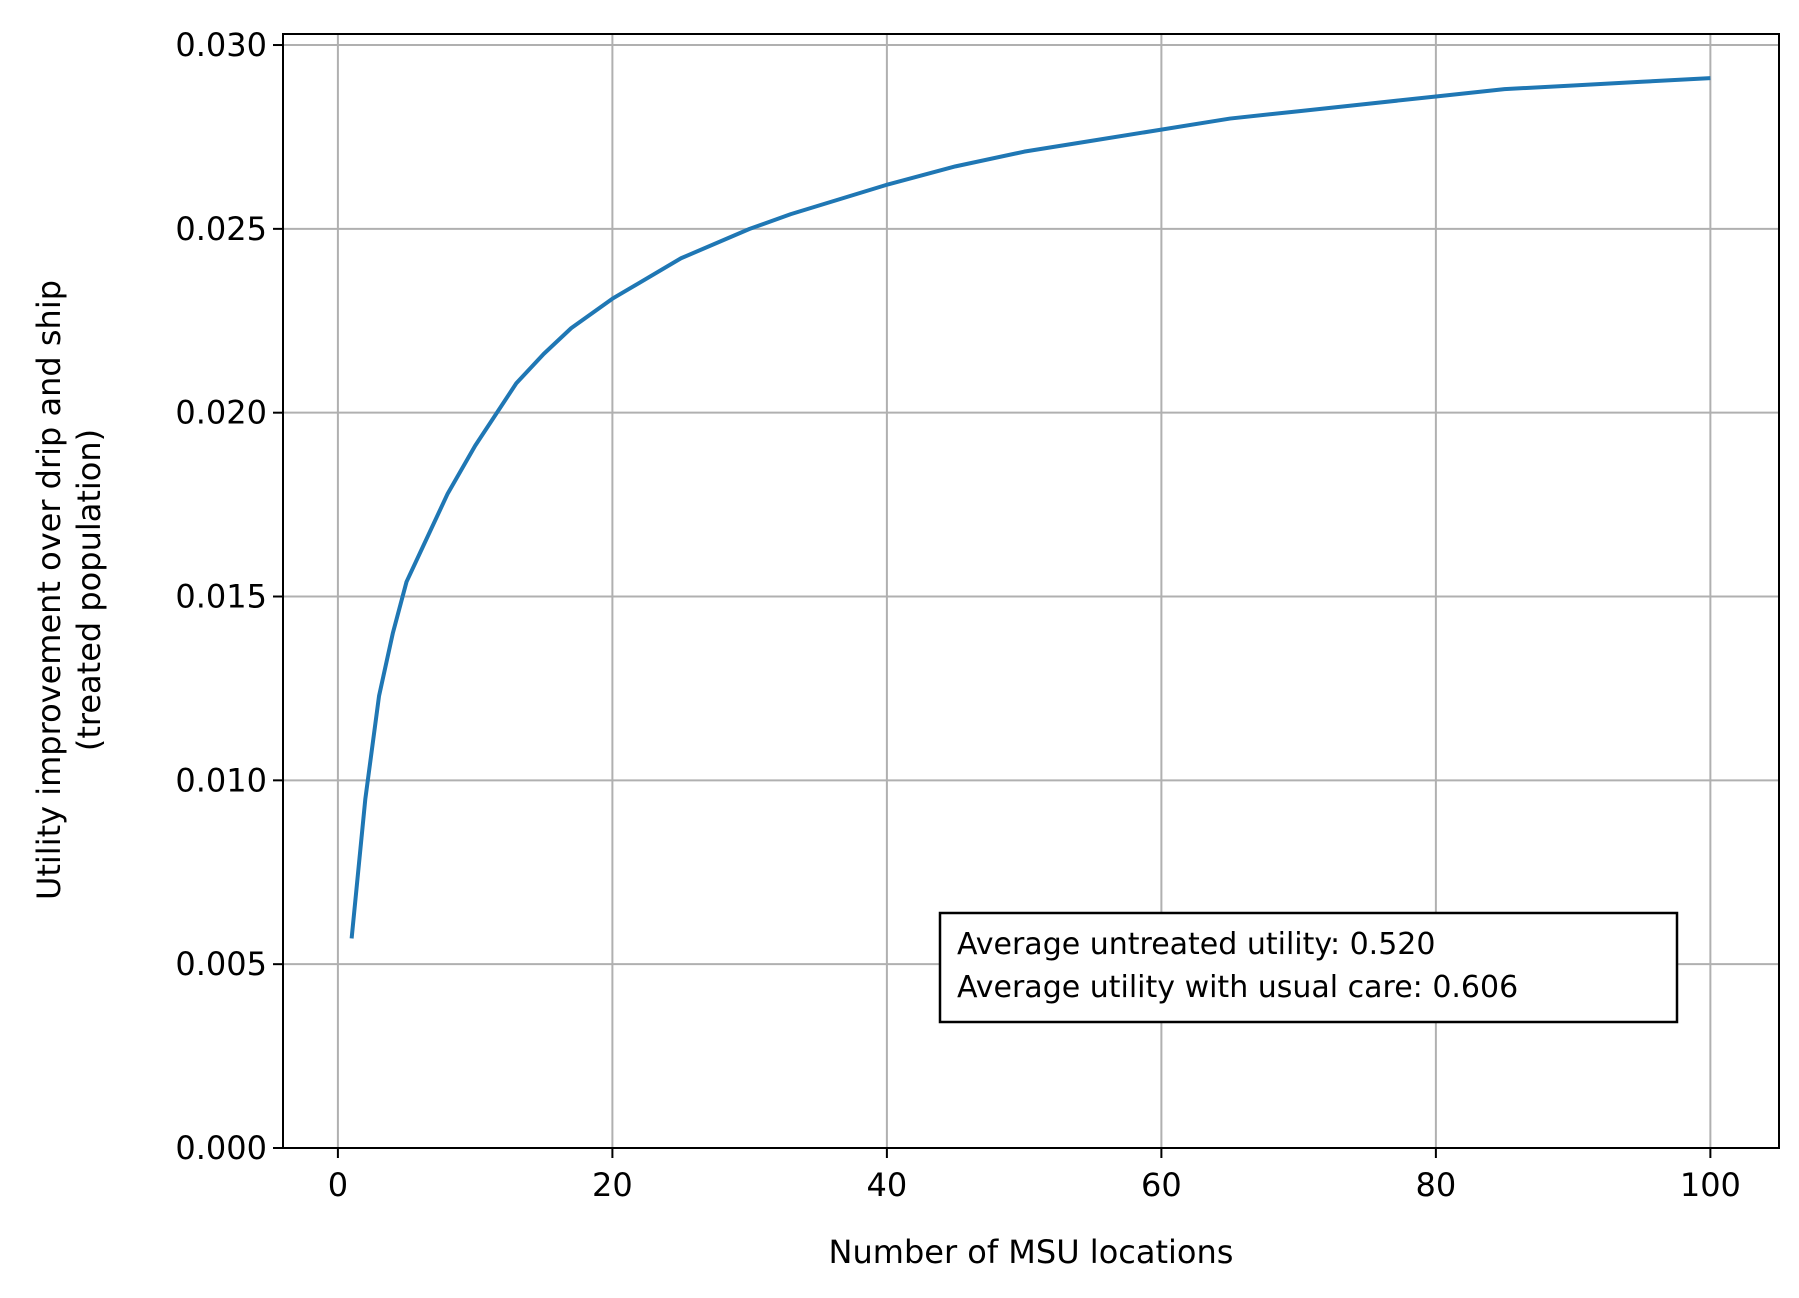  I want to click on y-tick-label: 0.025, so click(221, 229).